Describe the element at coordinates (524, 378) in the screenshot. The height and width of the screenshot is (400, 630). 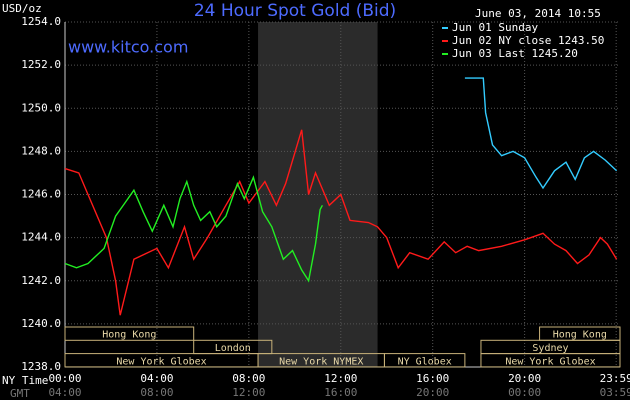
I see `x-tick-label: 20:00` at that location.